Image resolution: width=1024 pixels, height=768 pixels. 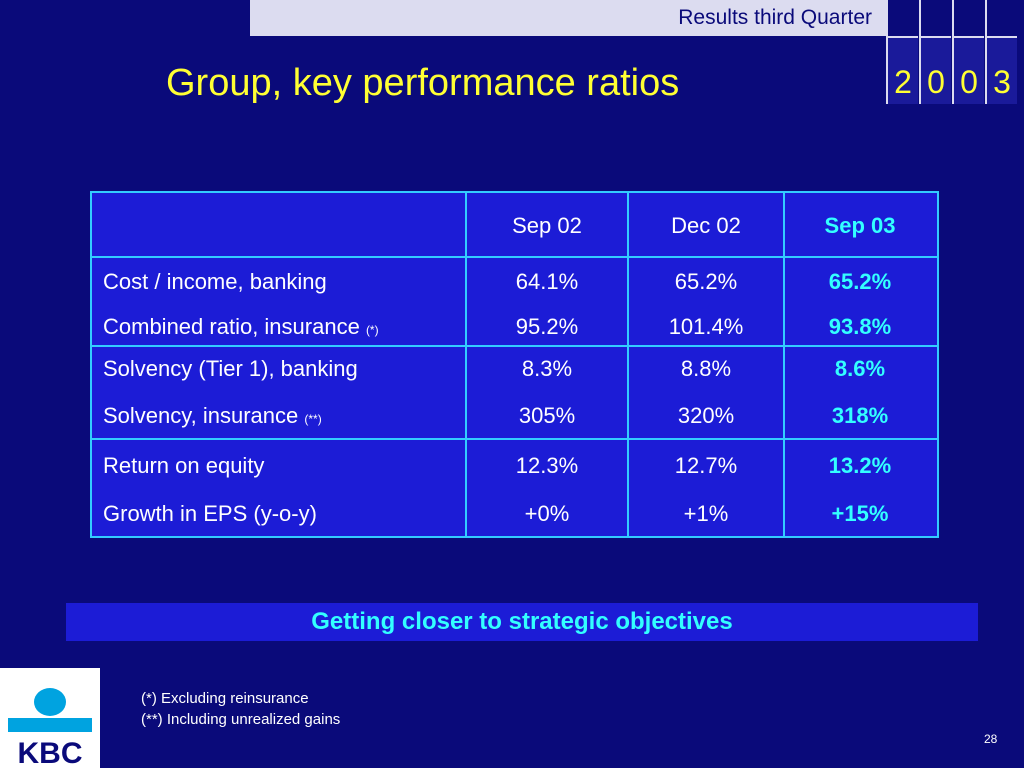 What do you see at coordinates (372, 330) in the screenshot?
I see `row-note: (*)` at bounding box center [372, 330].